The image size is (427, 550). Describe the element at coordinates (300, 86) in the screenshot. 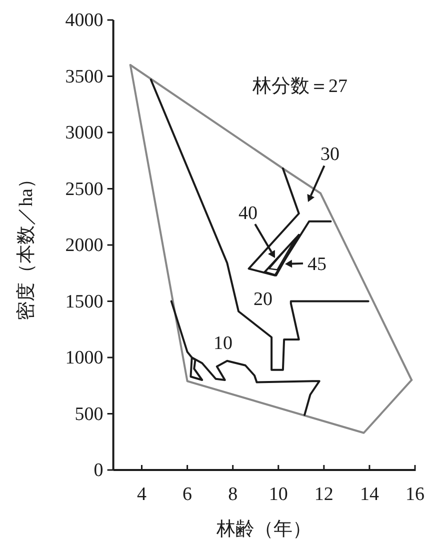

I see `annotation: 林分数＝27` at that location.